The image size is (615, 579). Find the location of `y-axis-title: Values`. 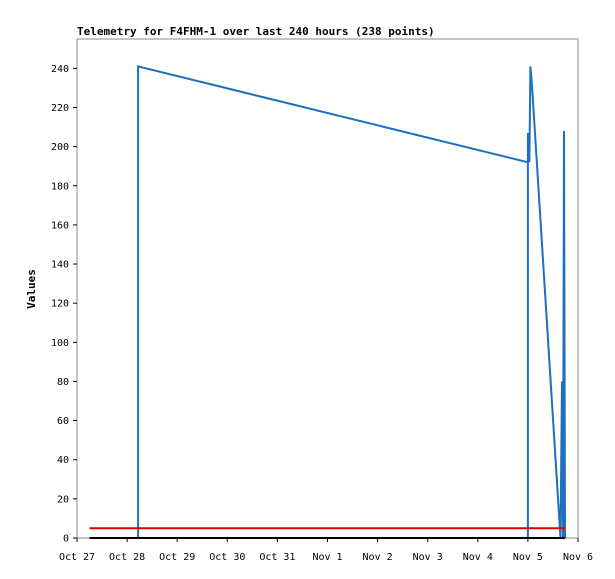

y-axis-title: Values is located at coordinates (31, 289).